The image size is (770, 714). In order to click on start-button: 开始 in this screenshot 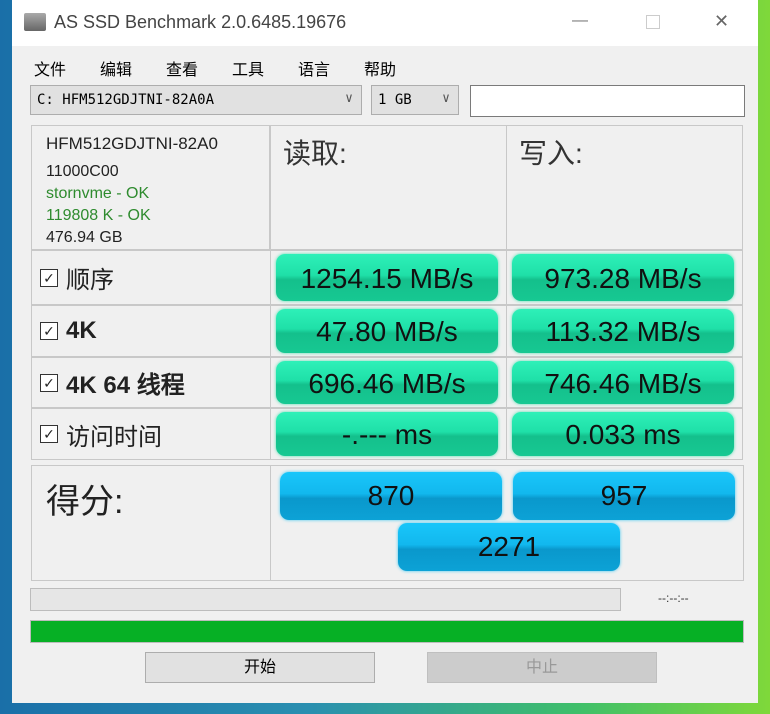, I will do `click(260, 667)`.